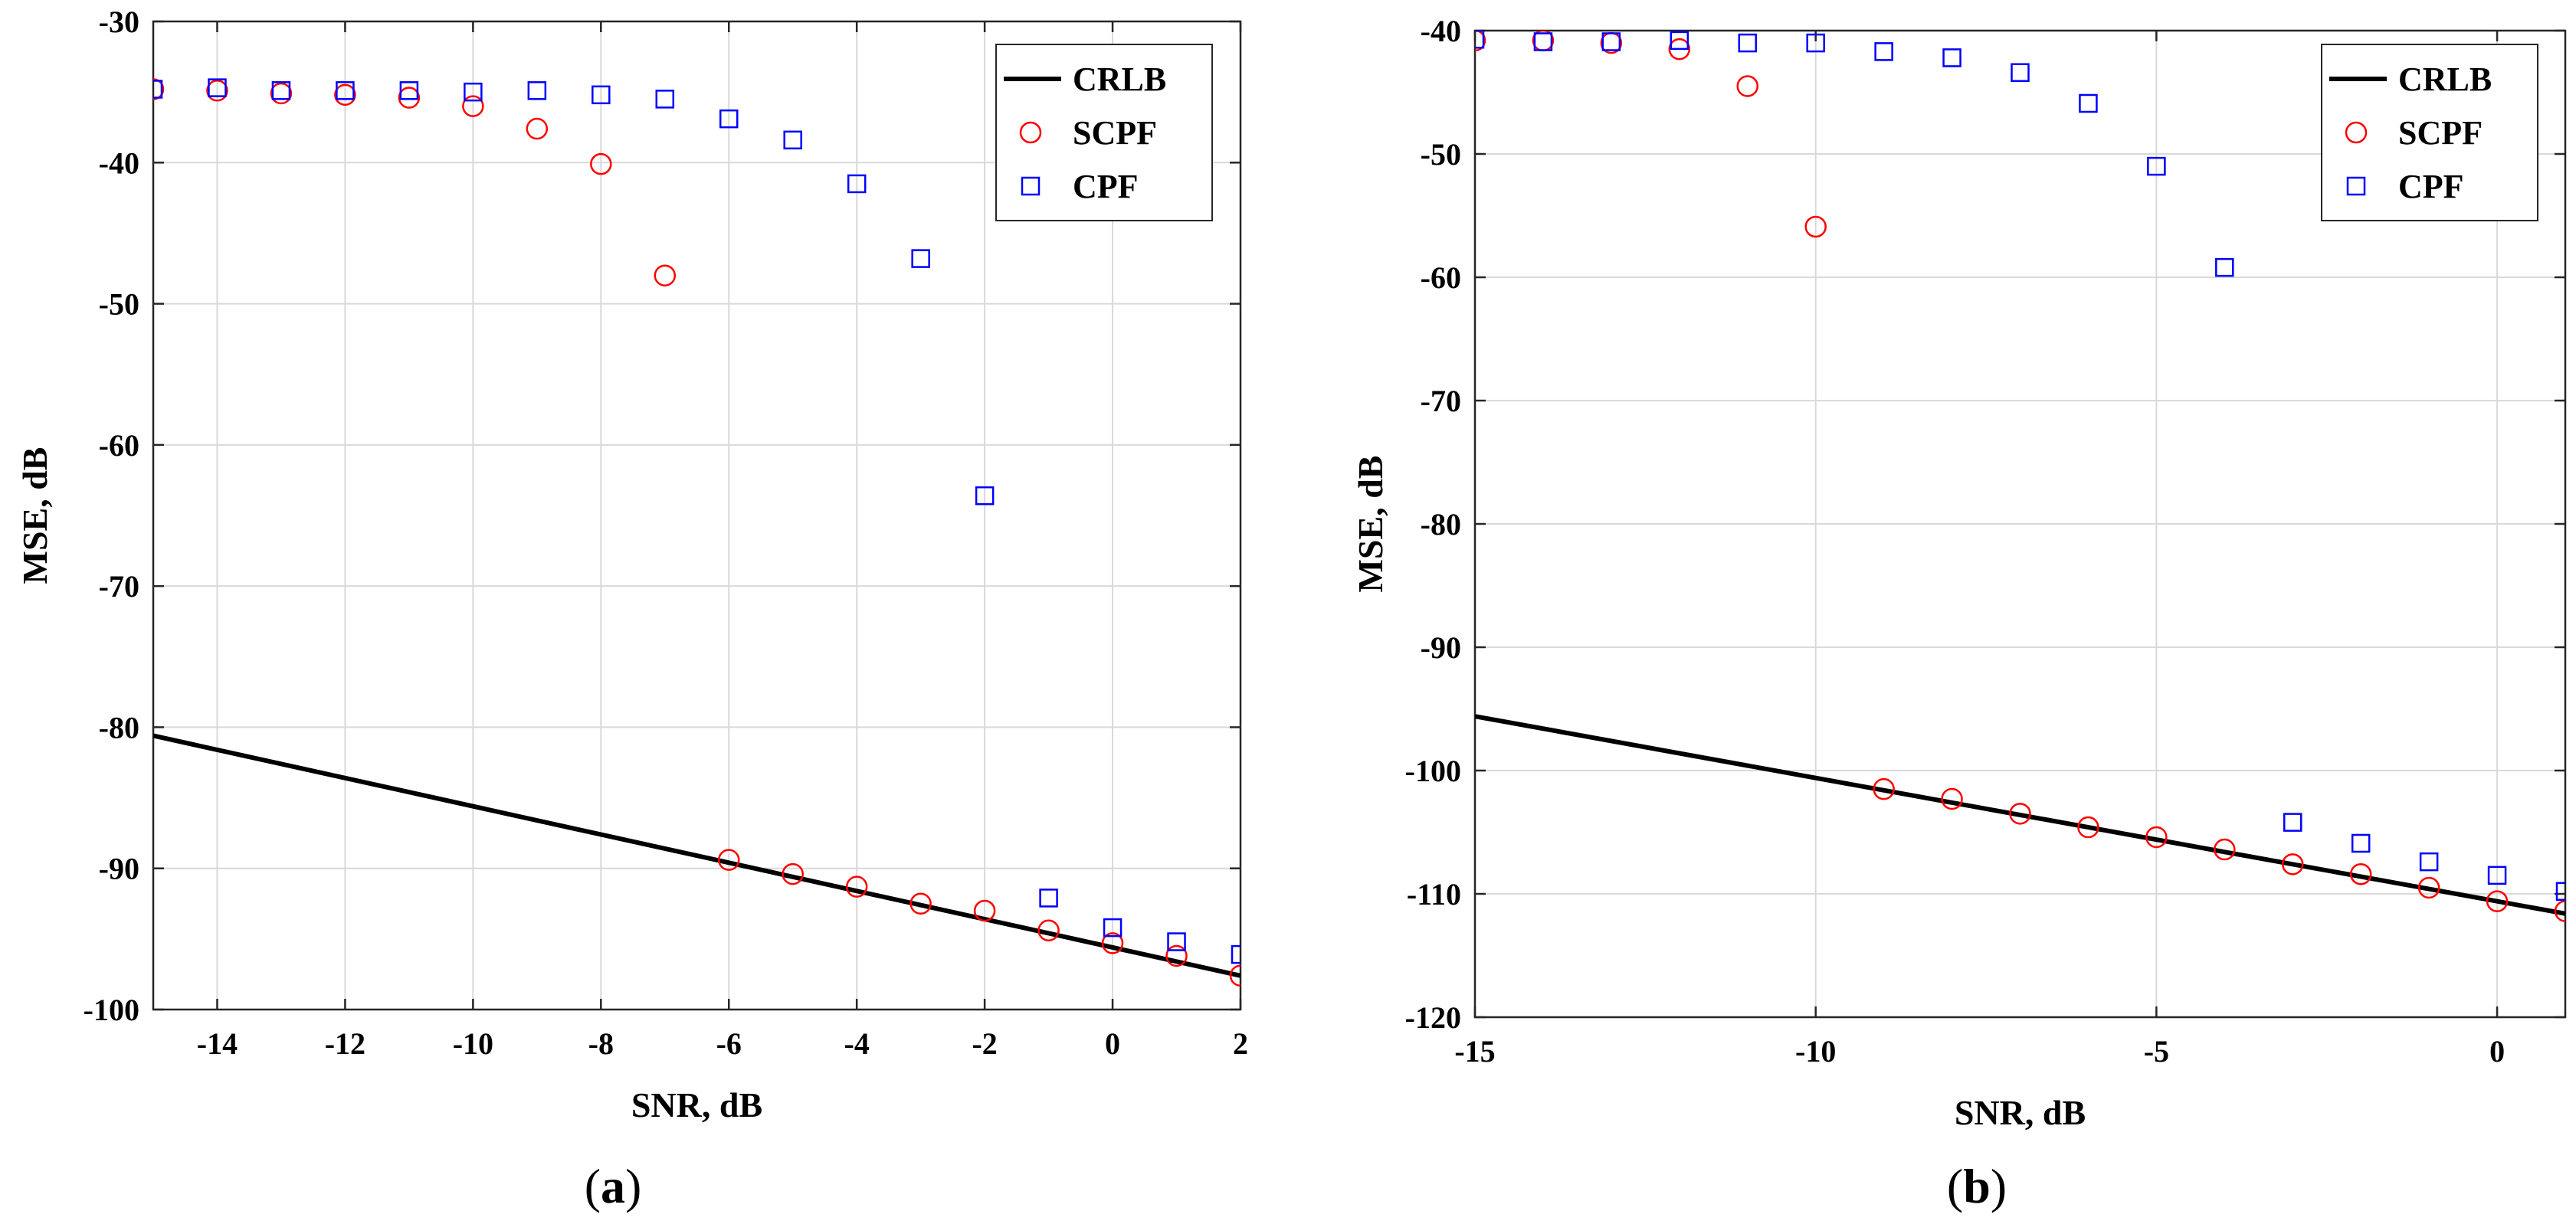 Image resolution: width=2576 pixels, height=1224 pixels. What do you see at coordinates (1433, 1017) in the screenshot?
I see `y-tick-label-b: -120` at bounding box center [1433, 1017].